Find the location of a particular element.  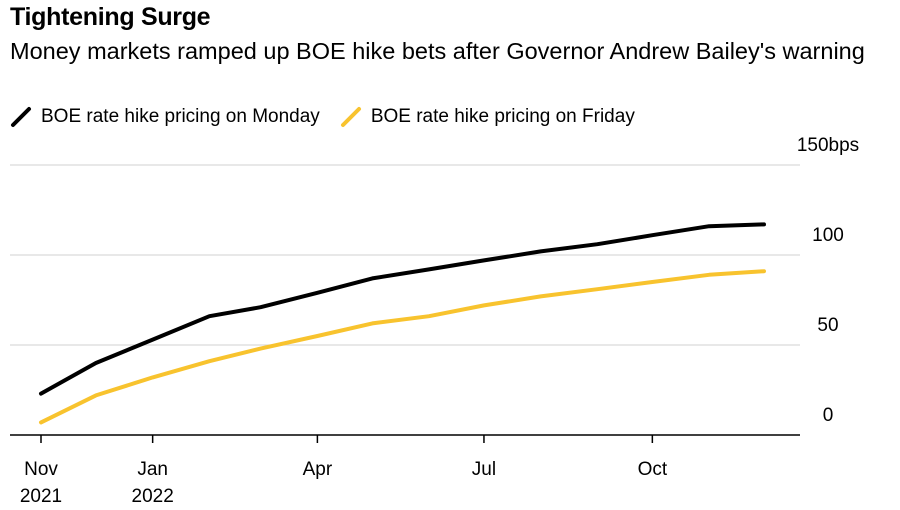

legend-item-friday: BOE rate hike pricing on Friday is located at coordinates (487, 117).